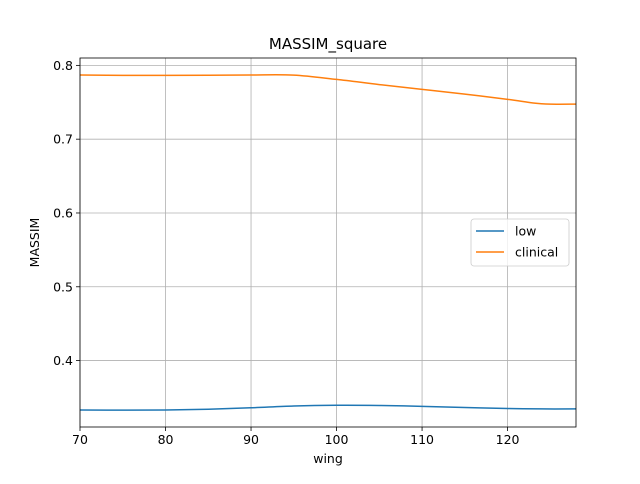  Describe the element at coordinates (63, 286) in the screenshot. I see `y-tick-label: 0.5` at that location.